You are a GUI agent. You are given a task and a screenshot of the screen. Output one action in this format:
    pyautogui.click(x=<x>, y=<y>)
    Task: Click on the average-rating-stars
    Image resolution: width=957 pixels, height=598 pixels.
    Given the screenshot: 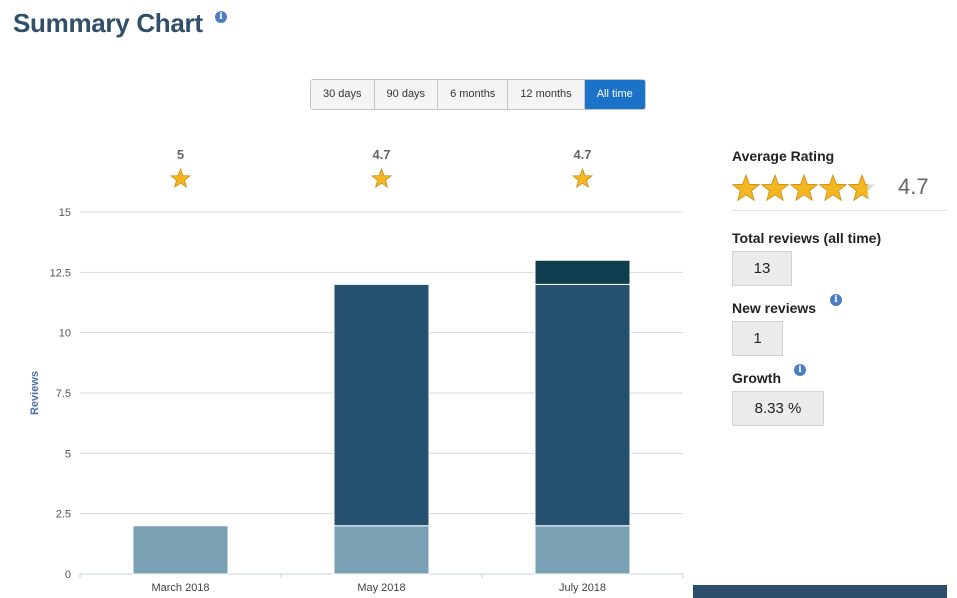 What is the action you would take?
    pyautogui.click(x=804, y=187)
    